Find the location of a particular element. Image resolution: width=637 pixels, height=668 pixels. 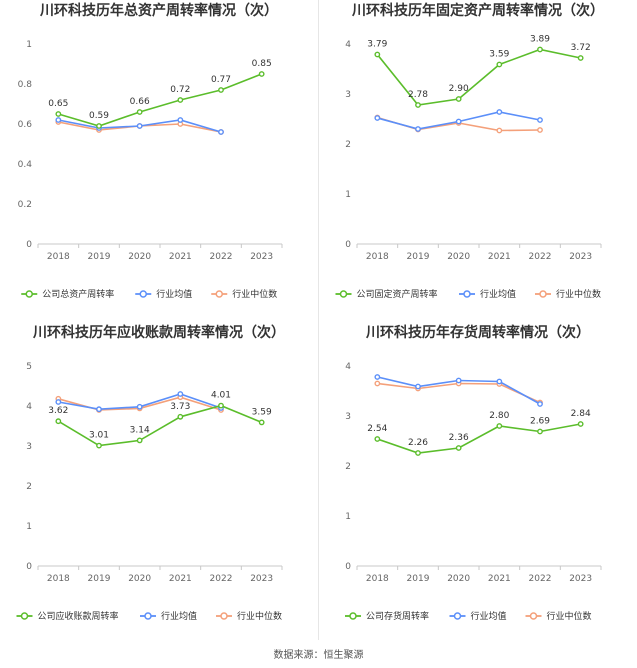

data-label: 0.66 is located at coordinates (140, 102).